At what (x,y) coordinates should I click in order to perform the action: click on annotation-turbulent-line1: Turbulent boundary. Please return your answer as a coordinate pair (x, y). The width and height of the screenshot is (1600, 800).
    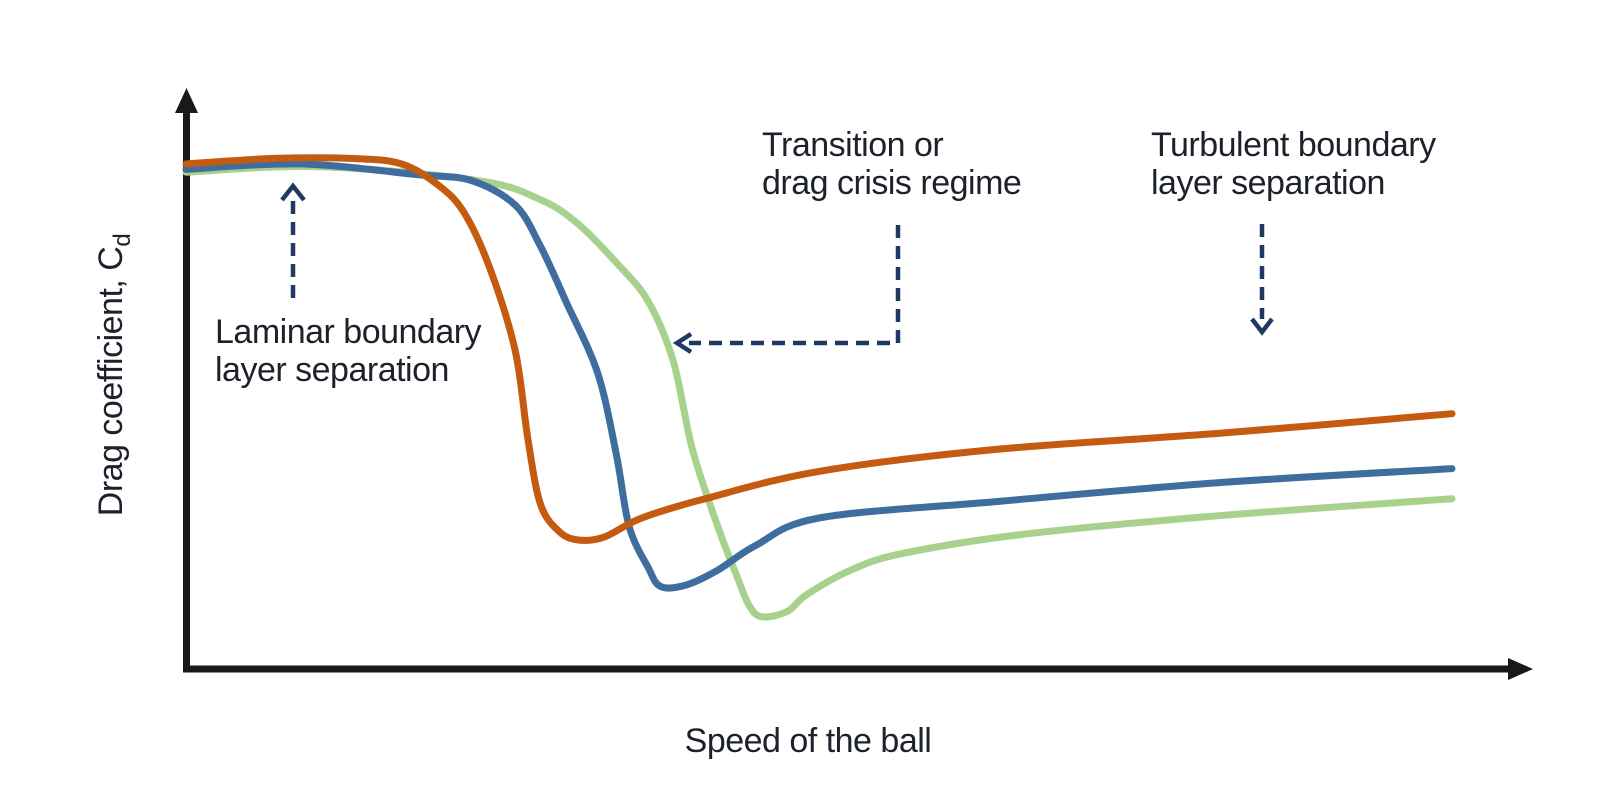
    Looking at the image, I should click on (1293, 145).